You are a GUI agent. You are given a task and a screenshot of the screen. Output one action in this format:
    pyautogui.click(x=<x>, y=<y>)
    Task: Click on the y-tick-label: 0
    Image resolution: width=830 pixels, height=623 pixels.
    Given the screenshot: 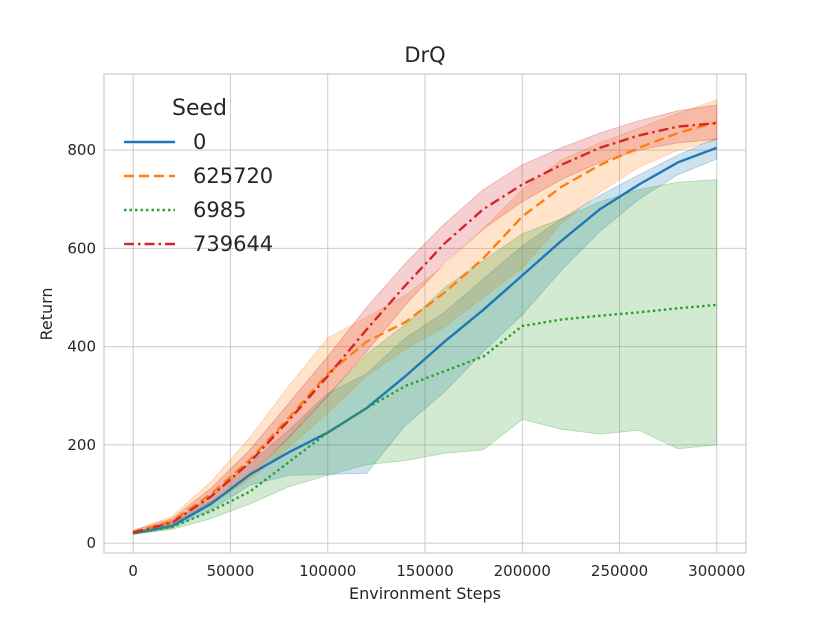 What is the action you would take?
    pyautogui.click(x=91, y=543)
    